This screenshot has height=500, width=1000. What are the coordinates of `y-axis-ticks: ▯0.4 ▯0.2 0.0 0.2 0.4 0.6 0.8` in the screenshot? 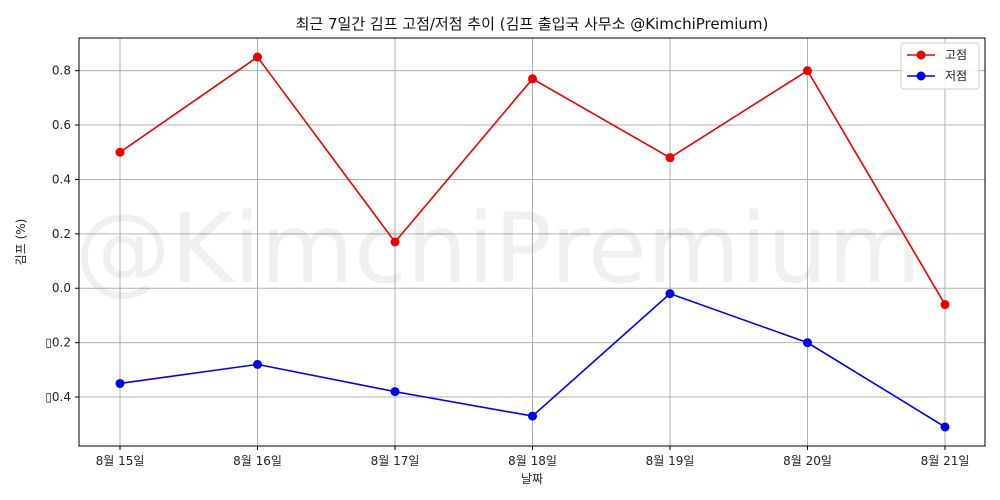 It's located at (62, 234).